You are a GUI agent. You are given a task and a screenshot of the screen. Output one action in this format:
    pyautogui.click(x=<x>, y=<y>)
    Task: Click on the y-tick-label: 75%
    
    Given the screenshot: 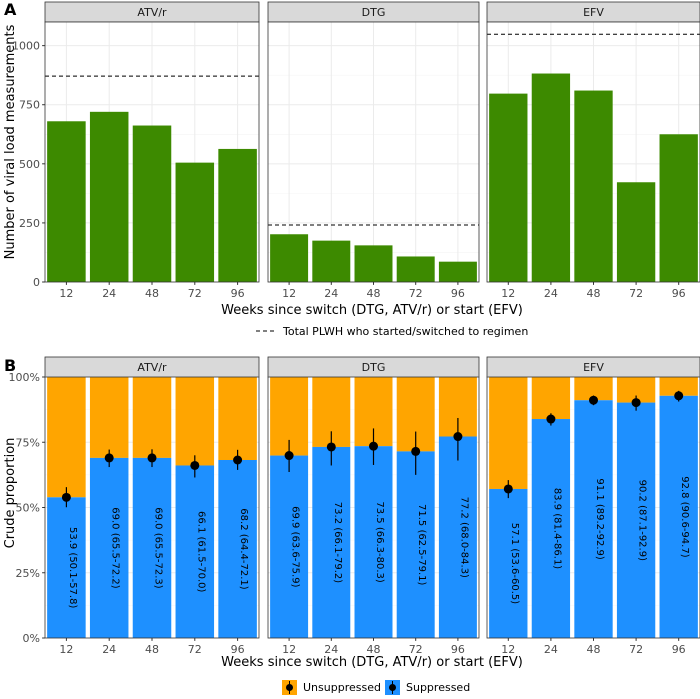 What is the action you would take?
    pyautogui.click(x=28, y=442)
    